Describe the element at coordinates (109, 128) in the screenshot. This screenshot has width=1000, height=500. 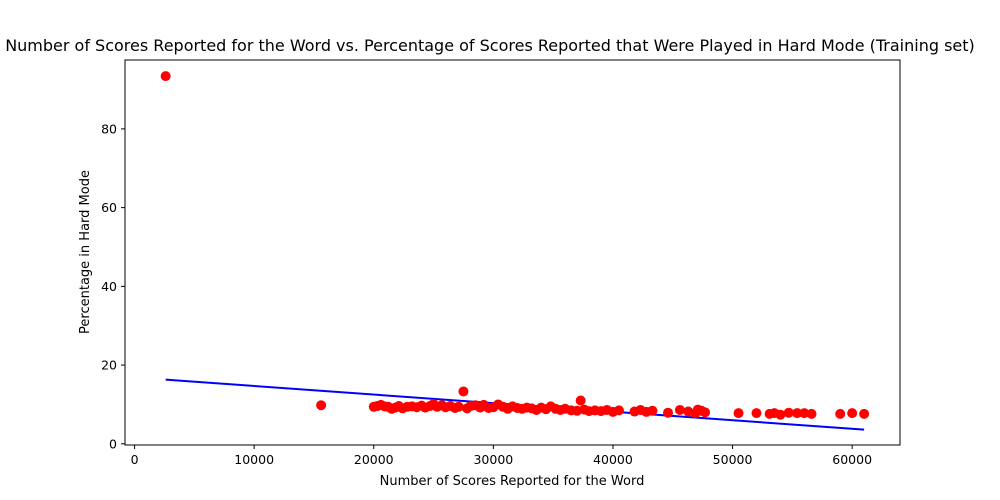
I see `y-tick-label: 80` at that location.